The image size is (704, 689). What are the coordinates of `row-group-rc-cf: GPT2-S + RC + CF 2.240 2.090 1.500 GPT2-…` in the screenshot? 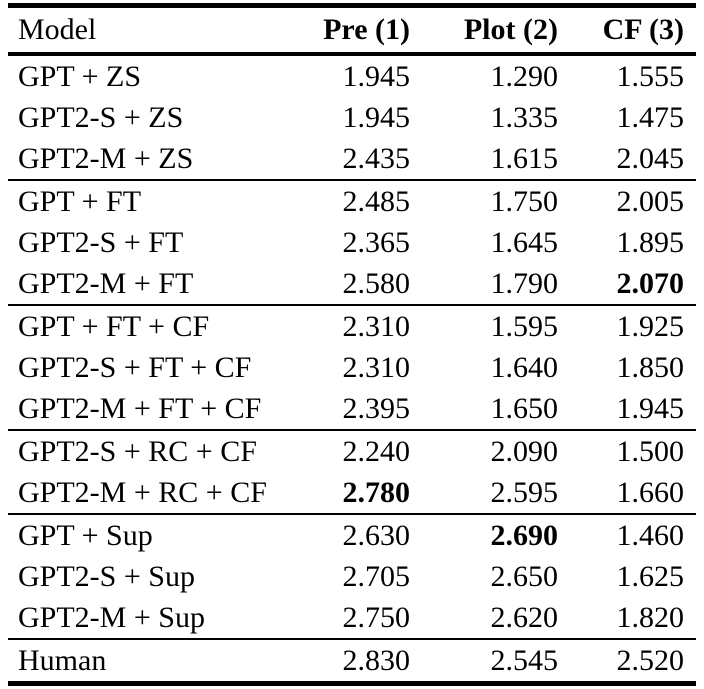 It's located at (352, 472).